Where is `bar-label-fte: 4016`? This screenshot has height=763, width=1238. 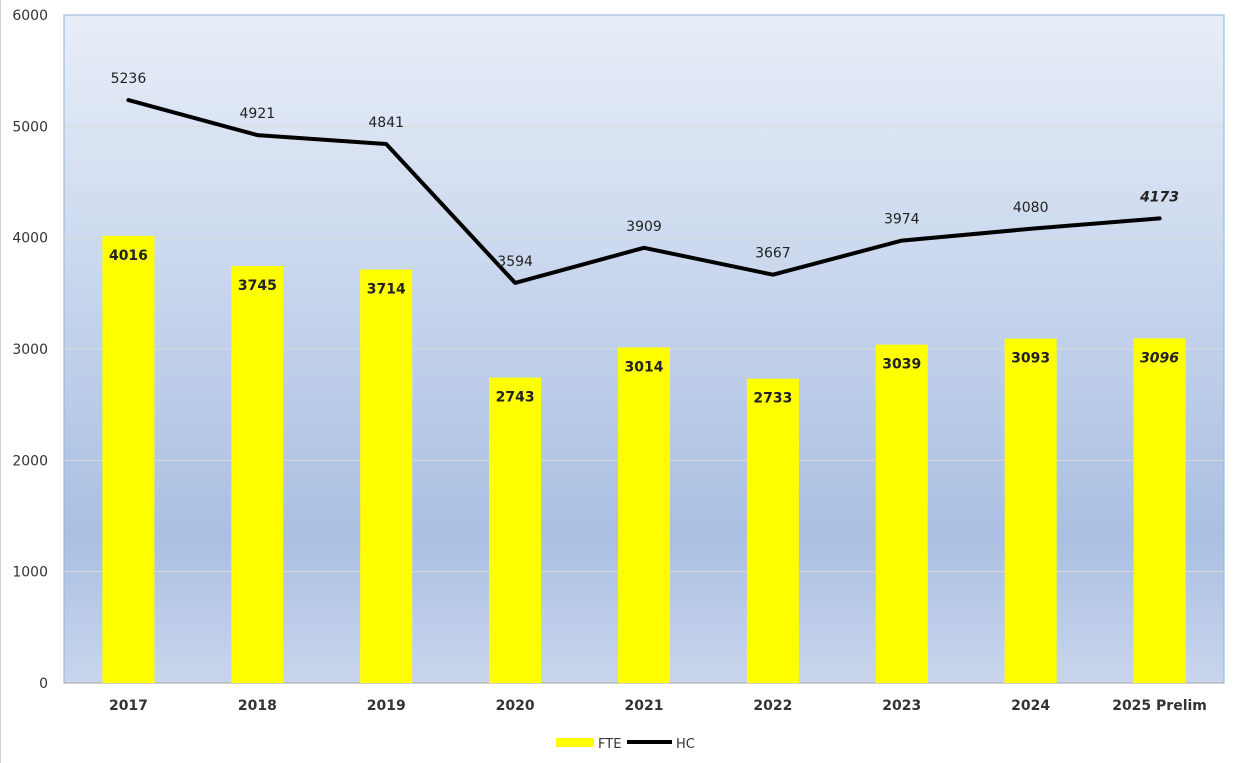
bar-label-fte: 4016 is located at coordinates (128, 256).